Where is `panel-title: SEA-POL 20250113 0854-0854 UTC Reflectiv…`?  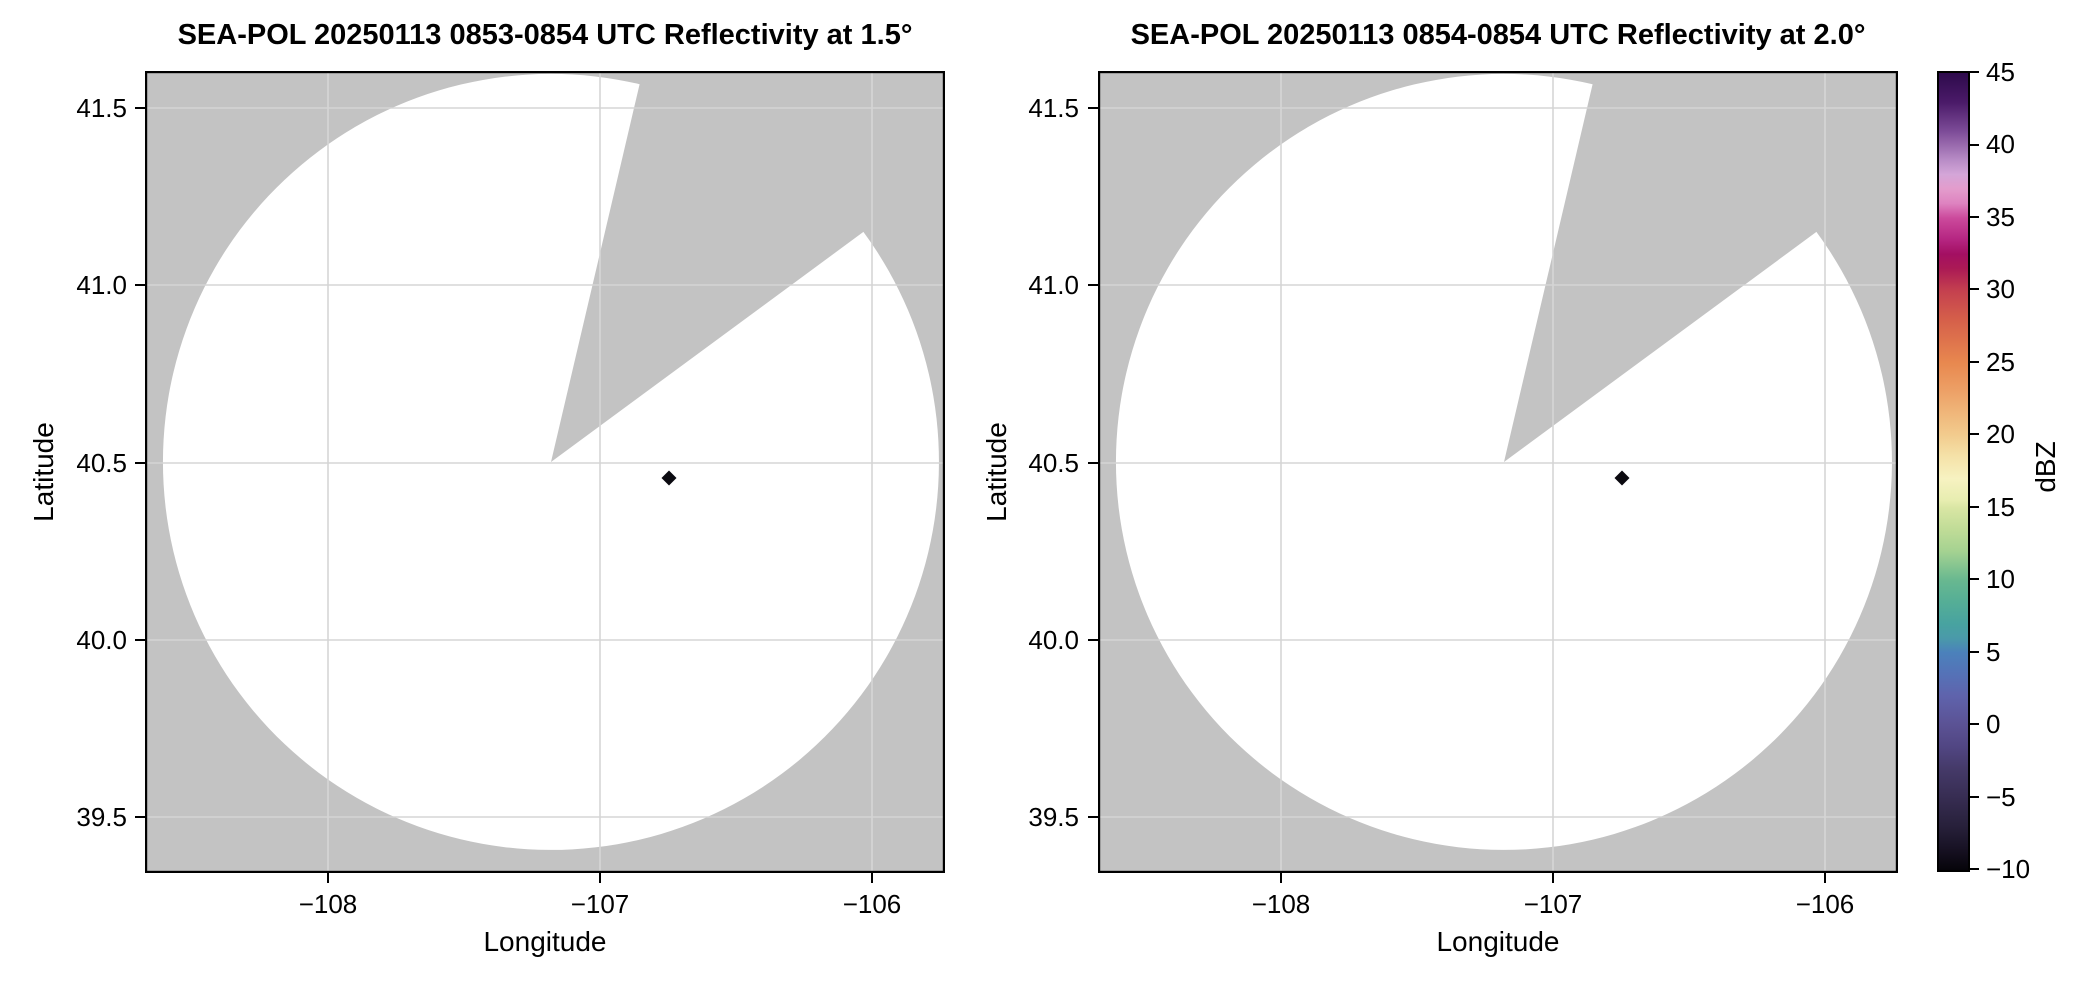 panel-title: SEA-POL 20250113 0854-0854 UTC Reflectiv… is located at coordinates (1498, 35).